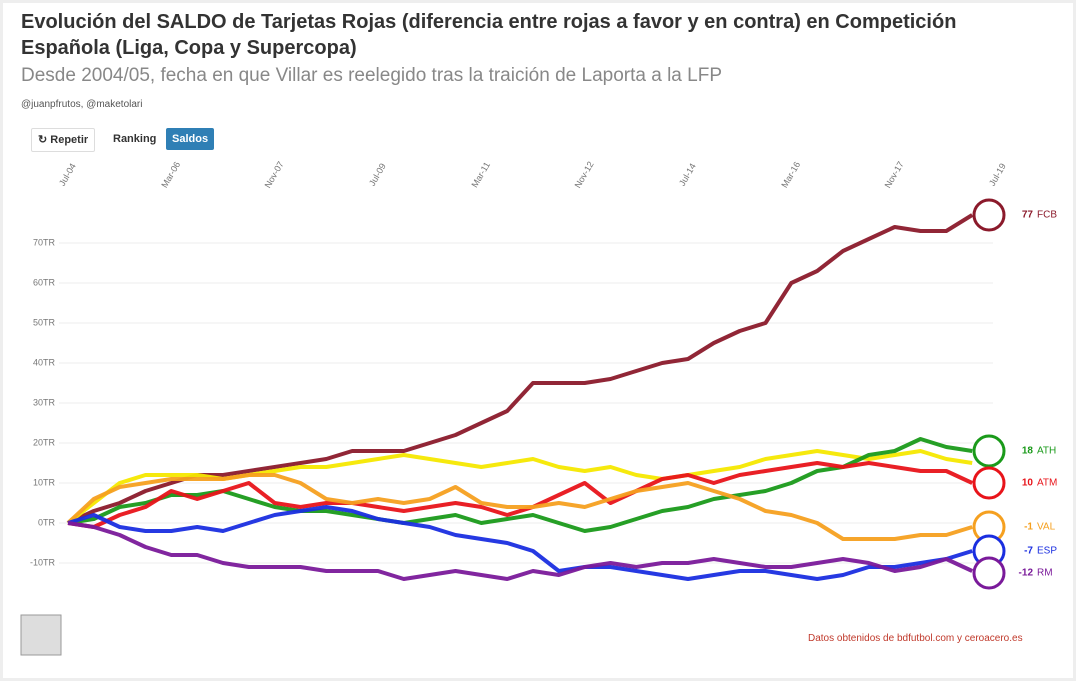 The width and height of the screenshot is (1076, 681). I want to click on ranking-button: Ranking, so click(135, 139).